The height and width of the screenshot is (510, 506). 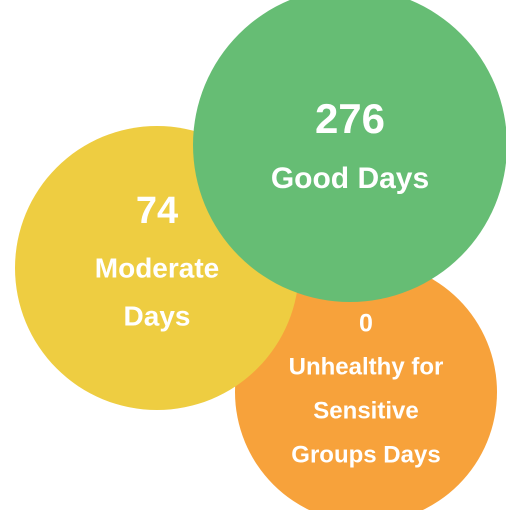 I want to click on bubble-value: 74, so click(x=157, y=211).